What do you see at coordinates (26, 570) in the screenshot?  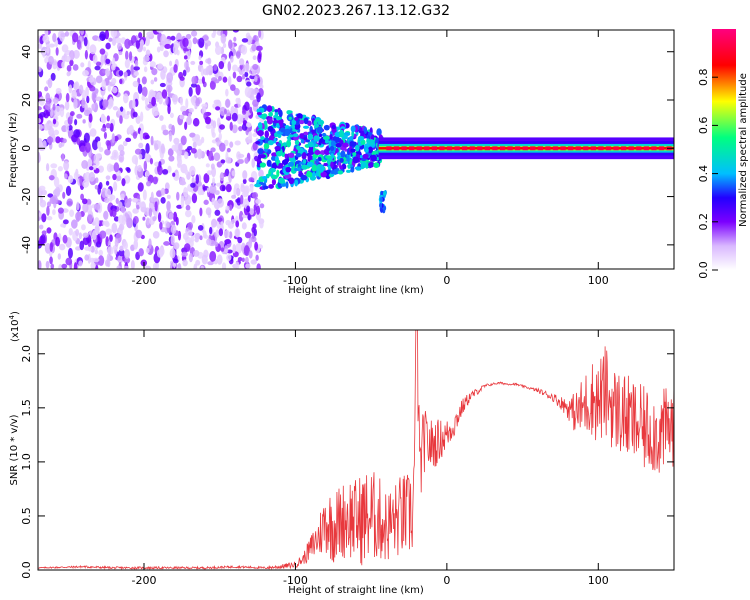 I see `y-tick-label: 0.0` at bounding box center [26, 570].